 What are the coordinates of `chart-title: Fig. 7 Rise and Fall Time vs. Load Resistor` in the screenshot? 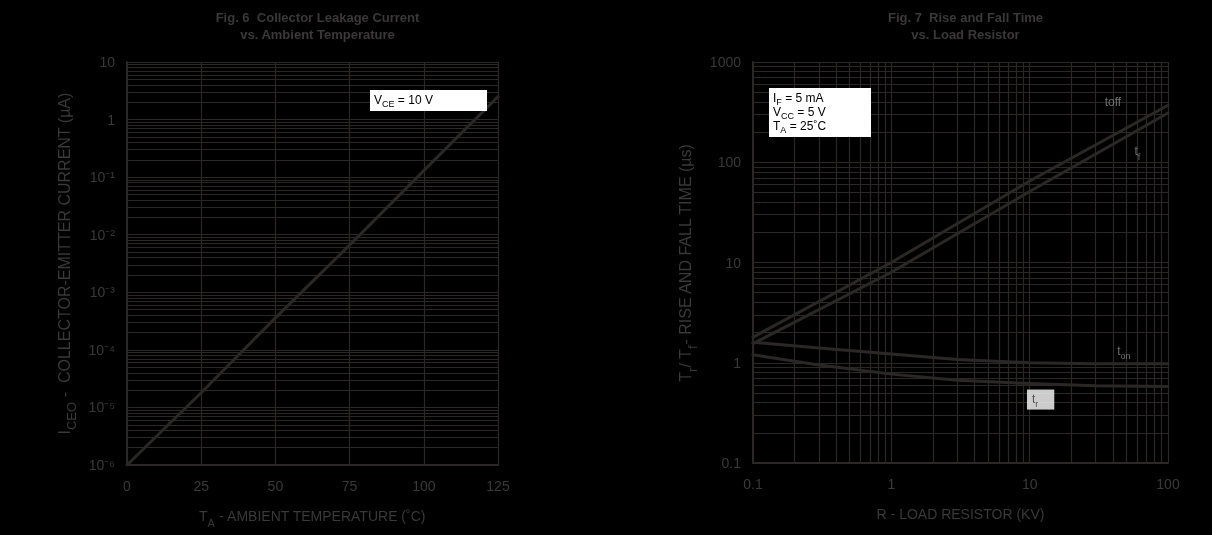 It's located at (965, 26).